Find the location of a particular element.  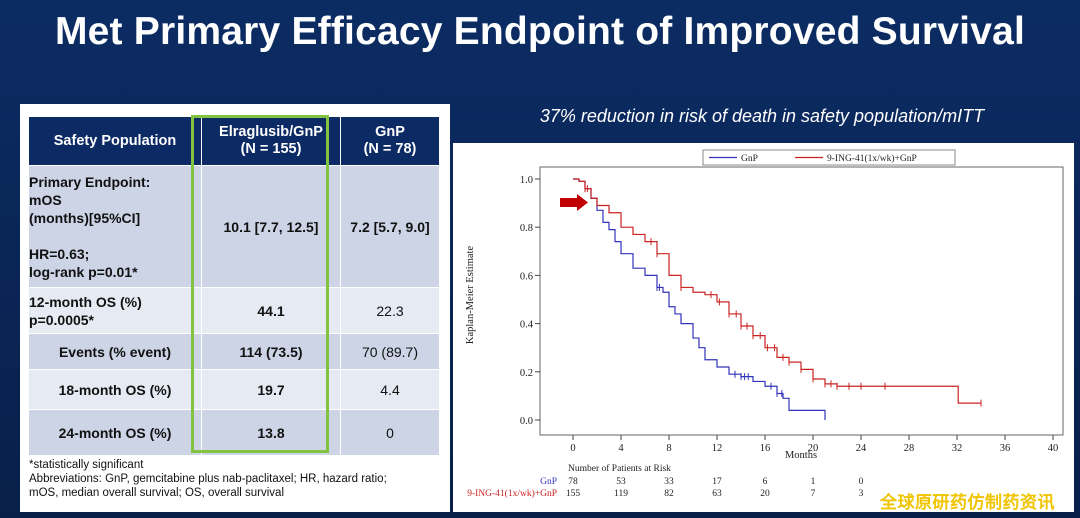

gnp-value: 70 (89.7) is located at coordinates (390, 351).